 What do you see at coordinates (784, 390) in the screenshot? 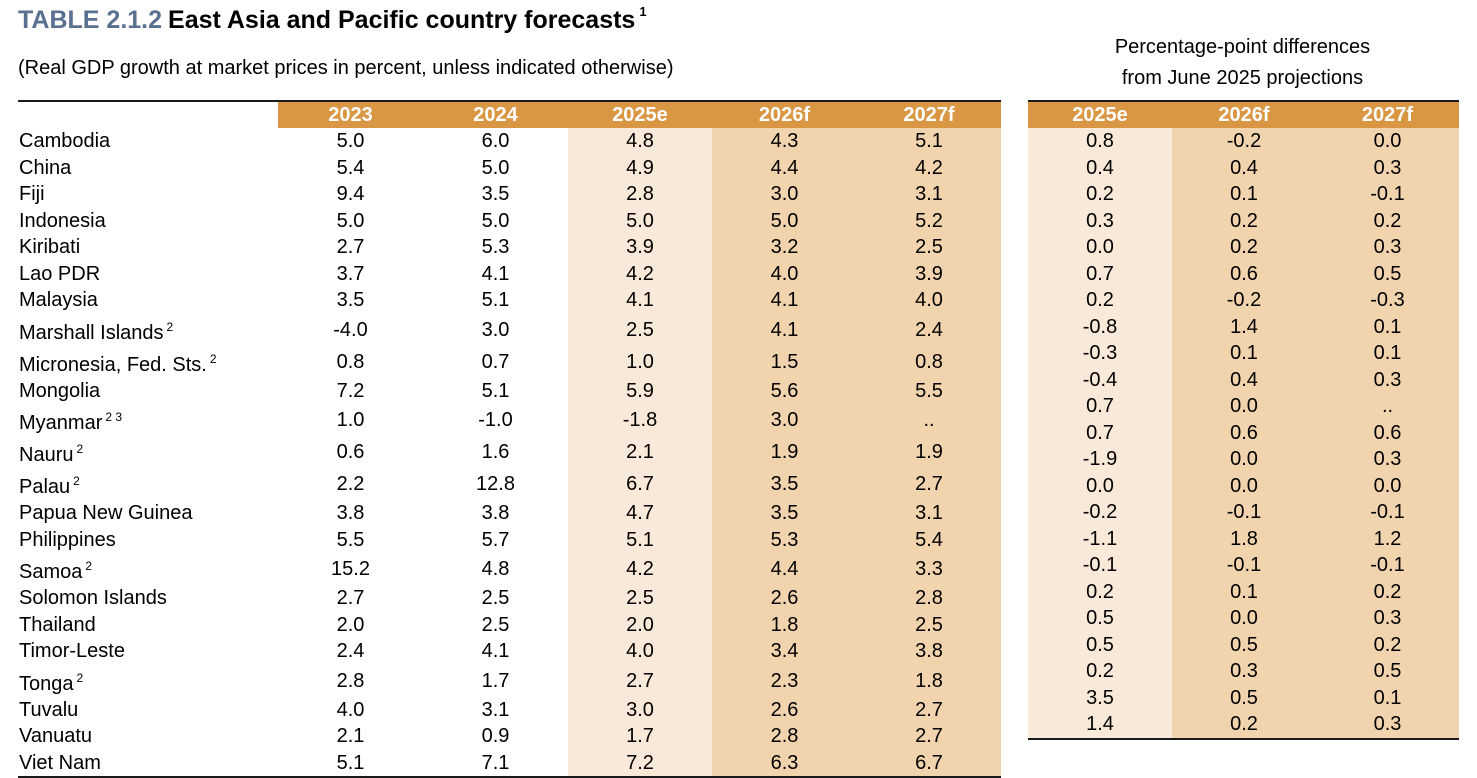
I see `value-cell: 5.6` at bounding box center [784, 390].